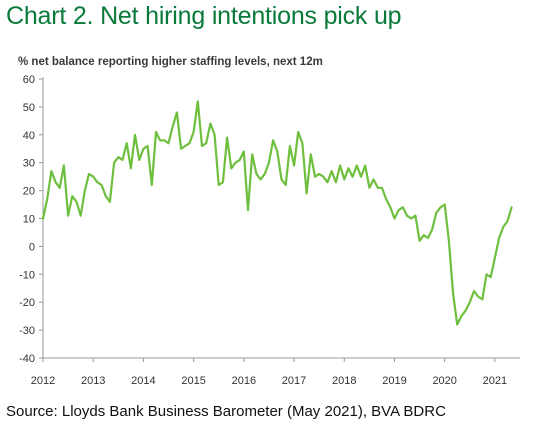  What do you see at coordinates (93, 381) in the screenshot?
I see `x-tick-label: 2013` at bounding box center [93, 381].